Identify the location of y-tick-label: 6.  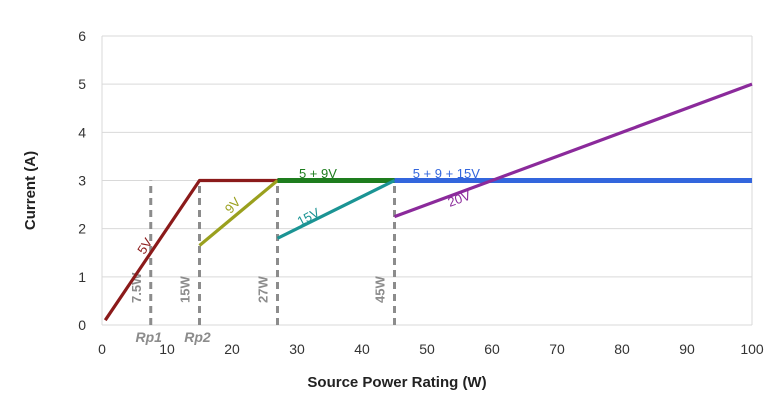
(82, 36).